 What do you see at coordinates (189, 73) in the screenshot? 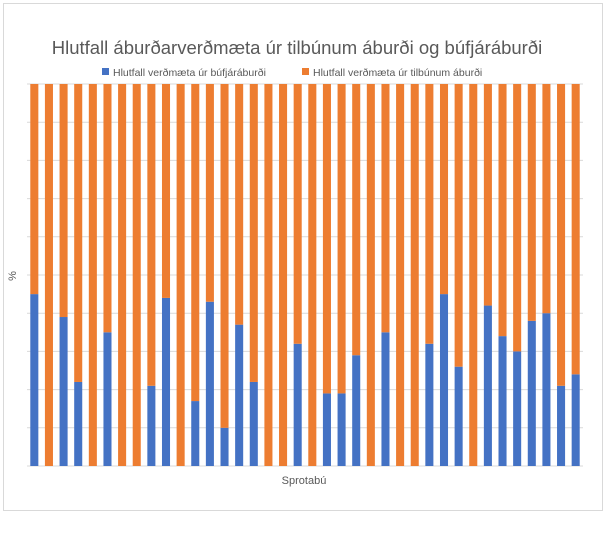
I see `legend-label-buf: Hlutfall verðmæta úr búfjáráburði` at bounding box center [189, 73].